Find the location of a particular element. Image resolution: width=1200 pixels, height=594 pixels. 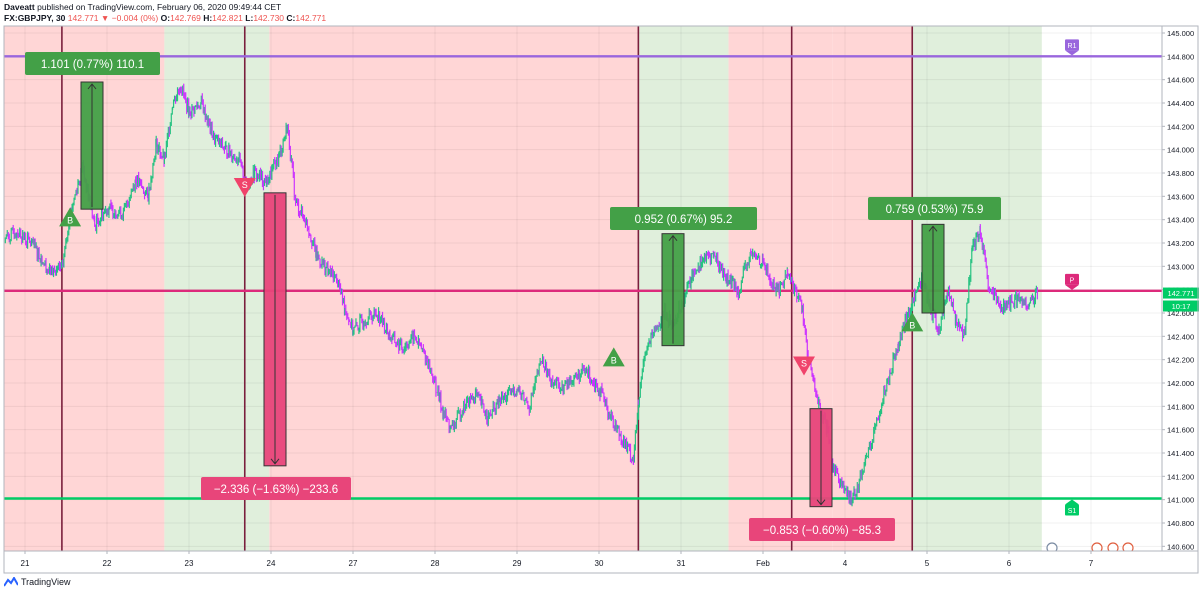

price-tick-label: 144.000 is located at coordinates (1180, 150).